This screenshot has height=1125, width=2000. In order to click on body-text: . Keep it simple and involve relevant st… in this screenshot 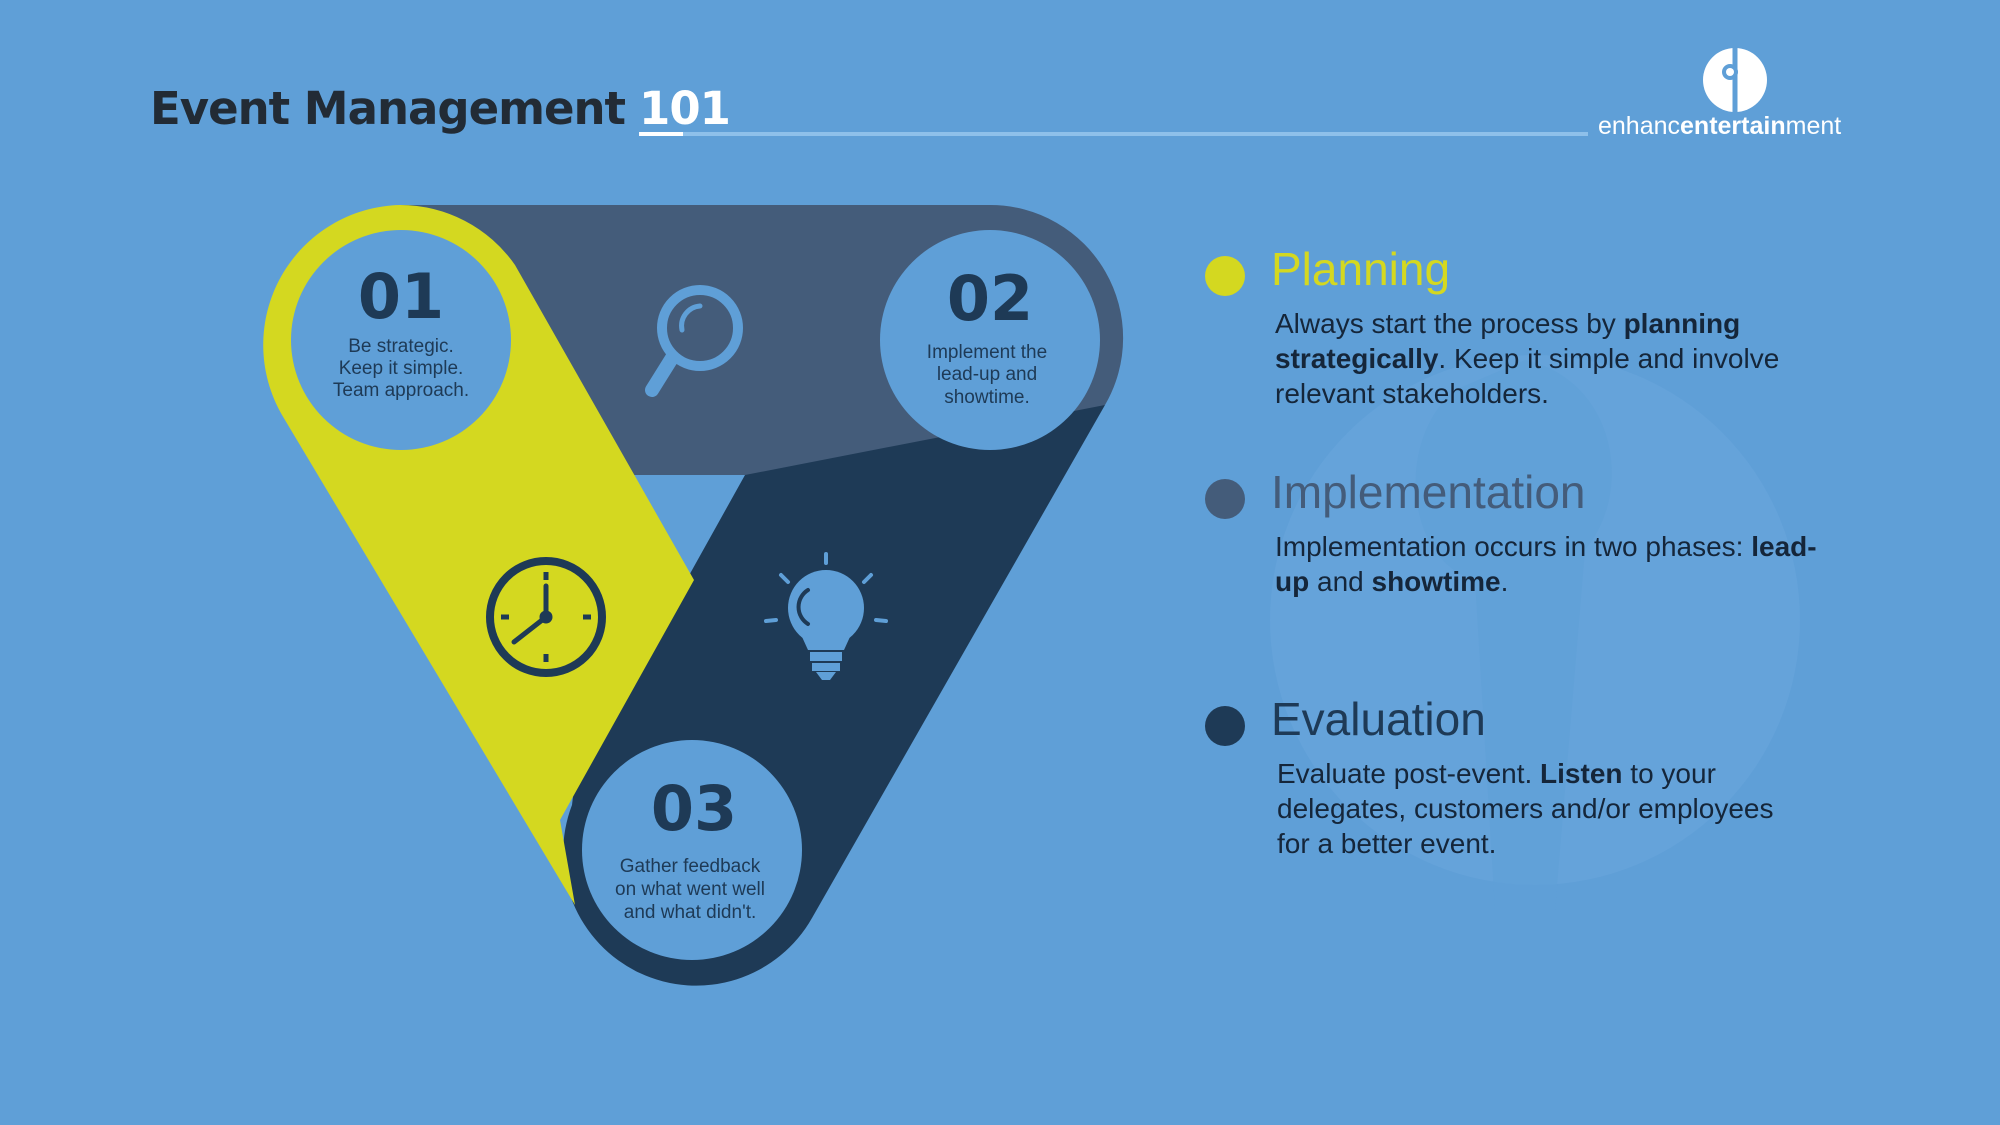, I will do `click(1527, 376)`.